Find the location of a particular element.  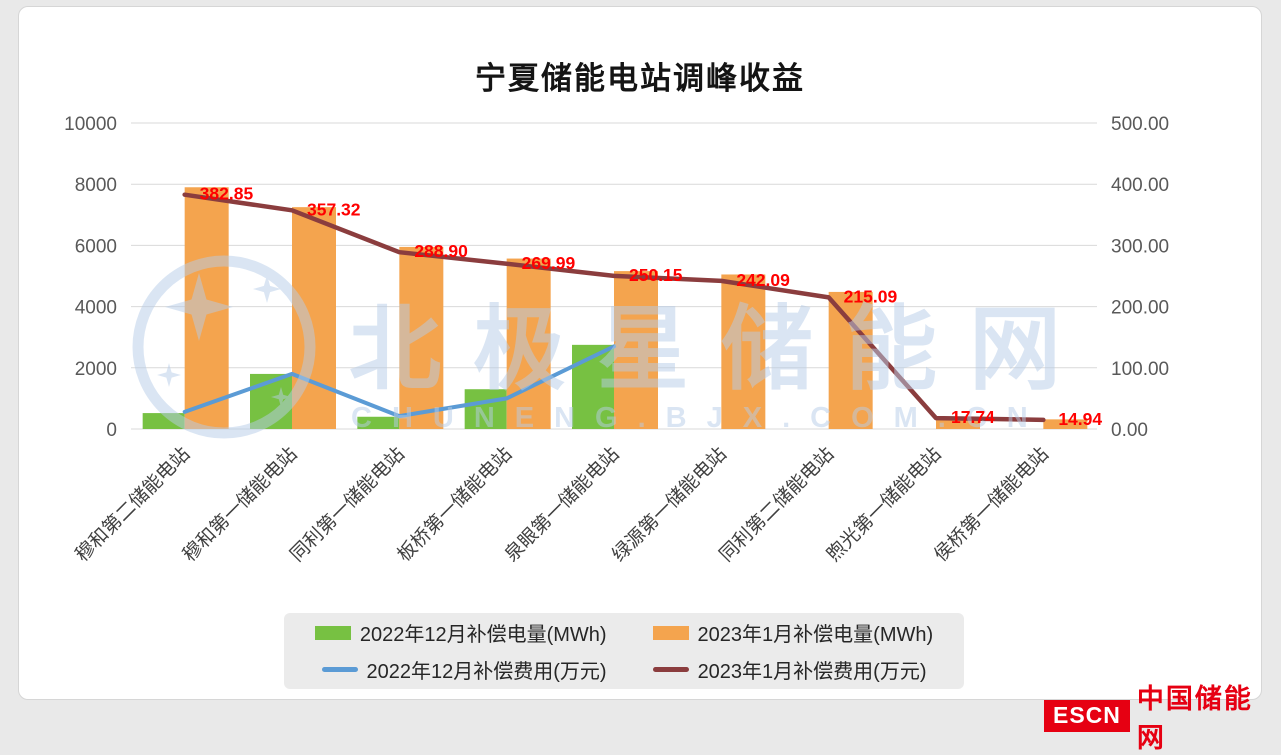

legend-item-2023-jan-energy: 2023年1月补偿电量(MWh) is located at coordinates (793, 632).